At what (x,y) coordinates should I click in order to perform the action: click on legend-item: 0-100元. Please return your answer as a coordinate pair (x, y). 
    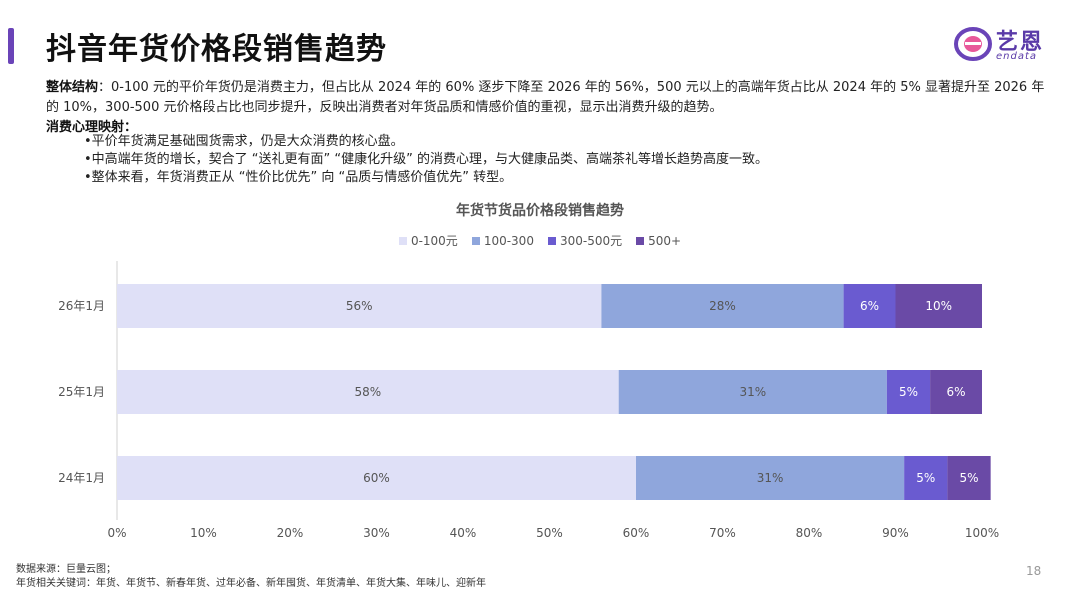
    Looking at the image, I should click on (428, 240).